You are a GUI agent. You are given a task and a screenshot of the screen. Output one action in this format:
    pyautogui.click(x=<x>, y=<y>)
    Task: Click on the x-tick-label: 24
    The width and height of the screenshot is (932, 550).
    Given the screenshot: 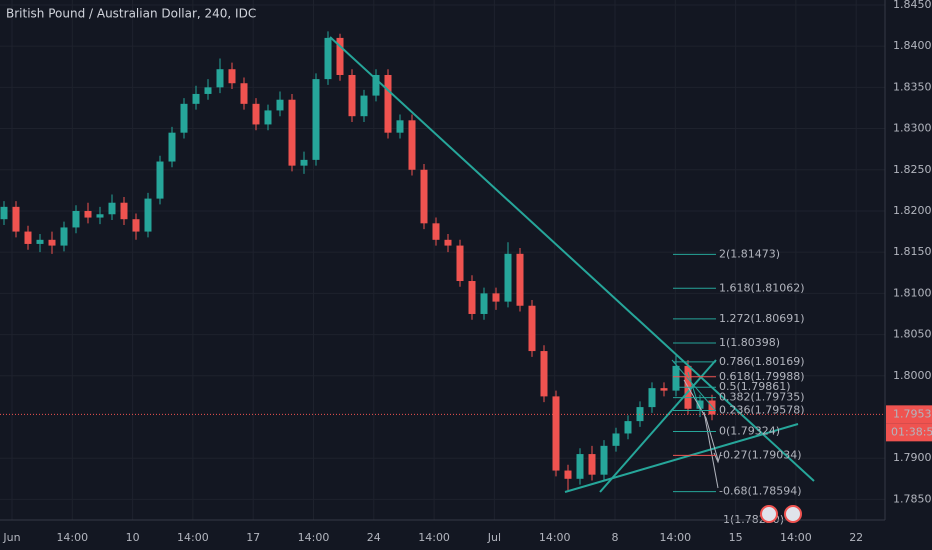 What is the action you would take?
    pyautogui.click(x=374, y=537)
    